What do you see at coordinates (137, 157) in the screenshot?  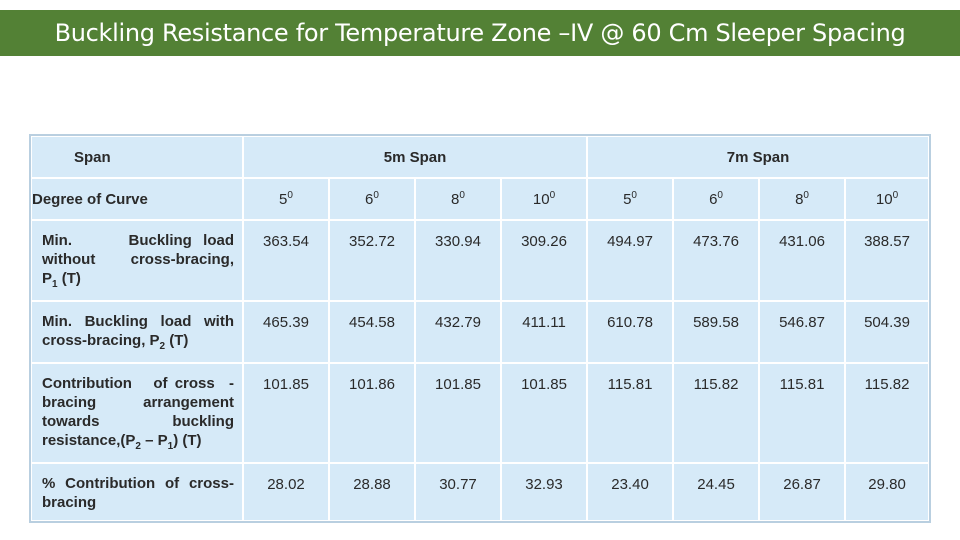 I see `span-header-label: Span` at bounding box center [137, 157].